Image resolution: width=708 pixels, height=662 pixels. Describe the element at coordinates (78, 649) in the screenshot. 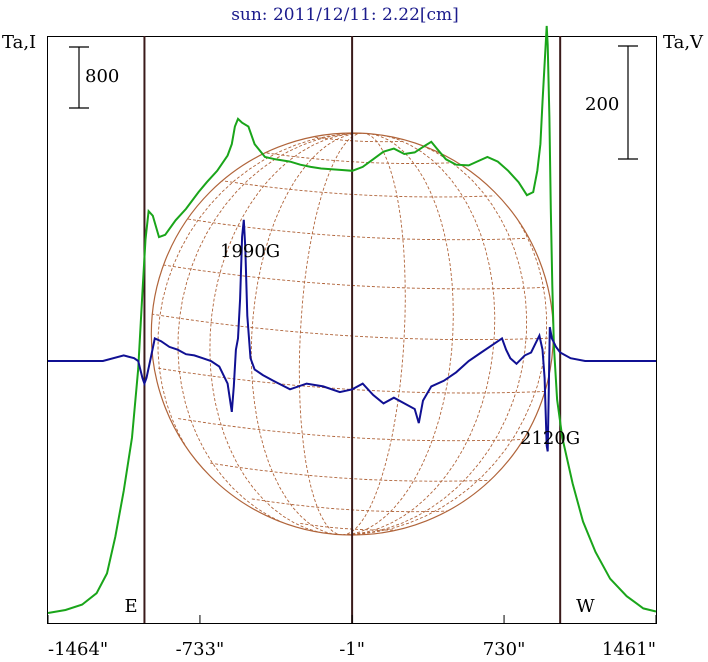

I see `x-tick-label: -1464"` at that location.